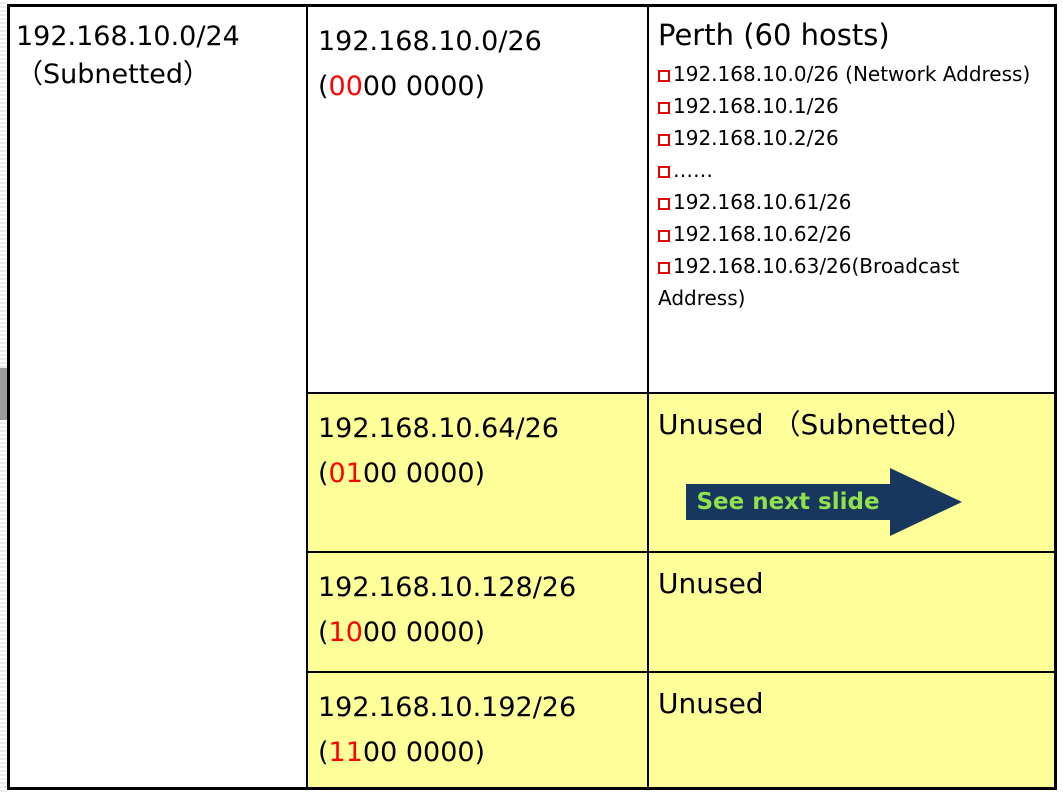  I want to click on detail-title-2: Unused, so click(711, 583).